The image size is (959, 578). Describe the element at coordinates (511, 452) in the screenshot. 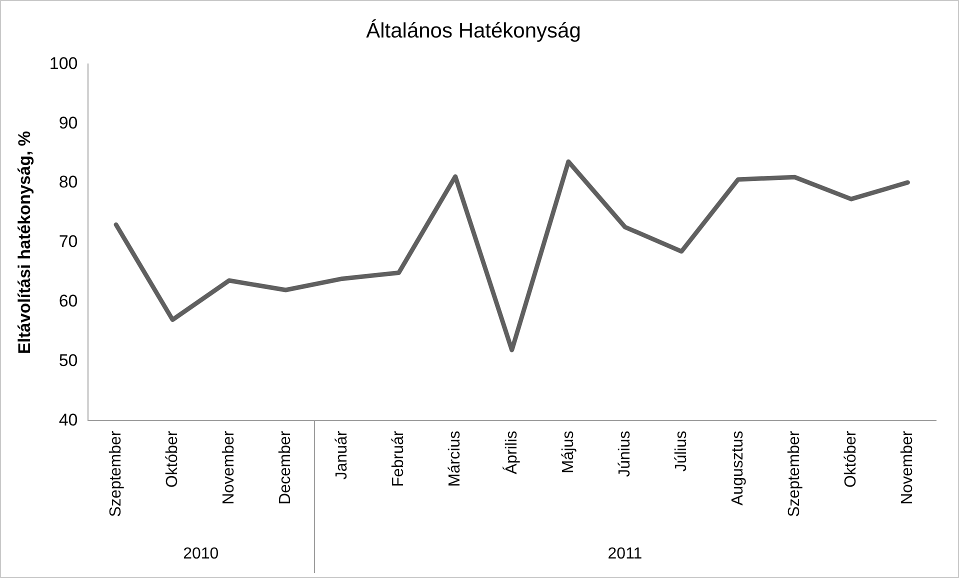

I see `x-tick-label: Április` at that location.